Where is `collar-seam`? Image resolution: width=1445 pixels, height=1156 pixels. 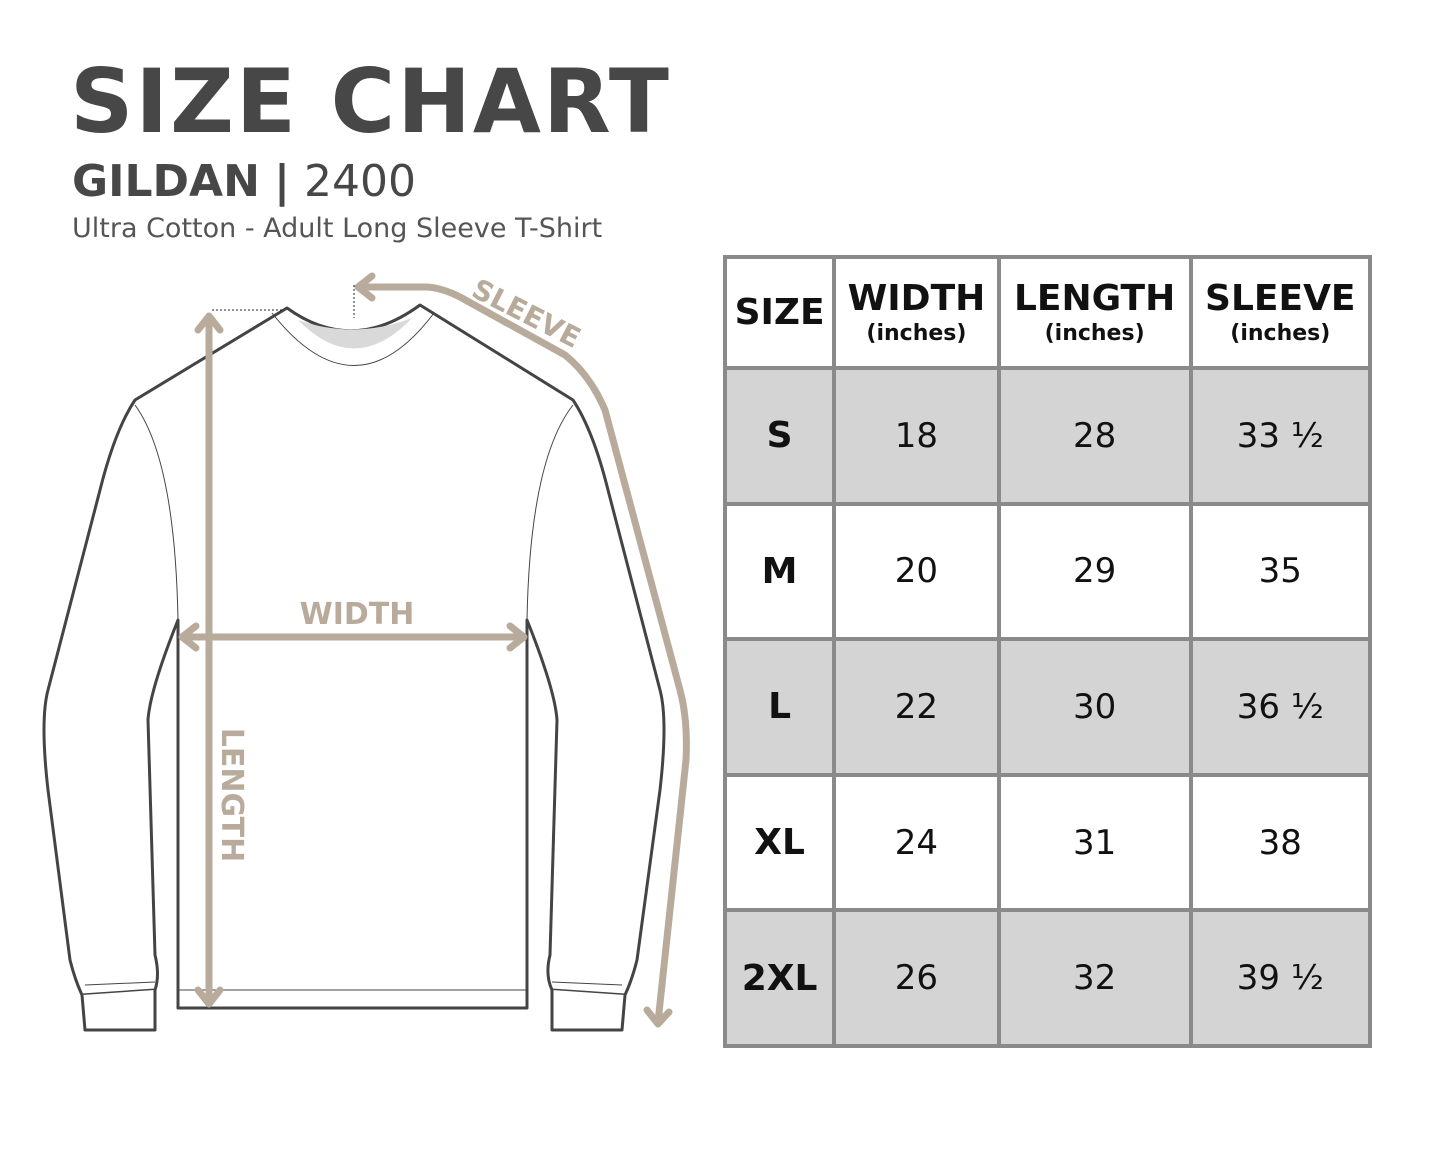 collar-seam is located at coordinates (353, 339).